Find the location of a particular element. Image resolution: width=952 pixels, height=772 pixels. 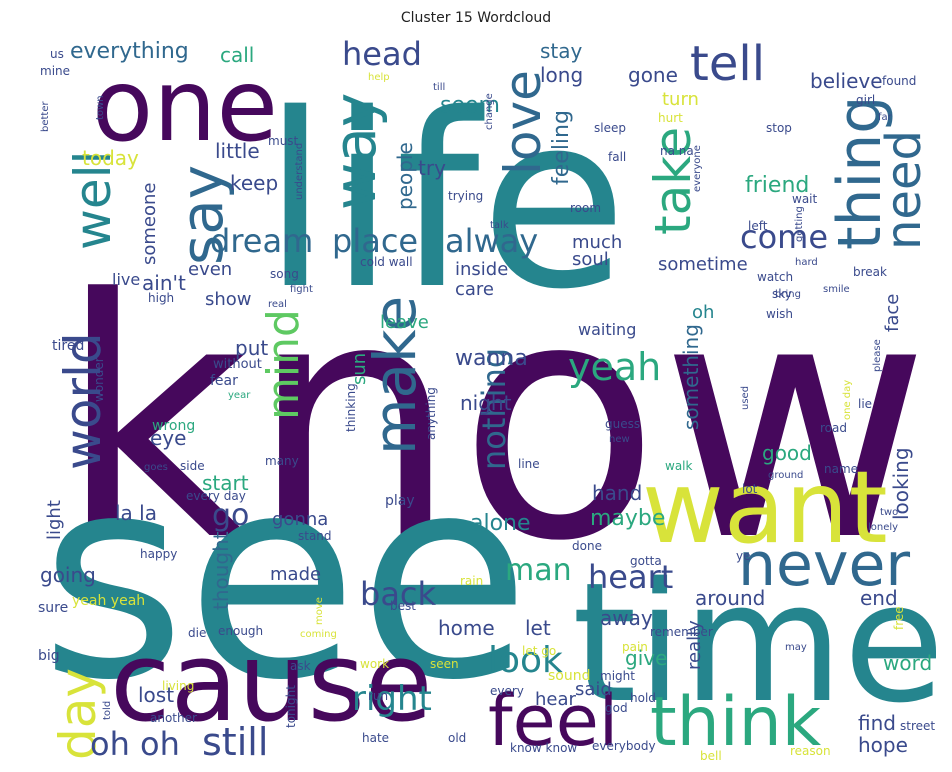

cloud-word-please: please is located at coordinates (877, 355).